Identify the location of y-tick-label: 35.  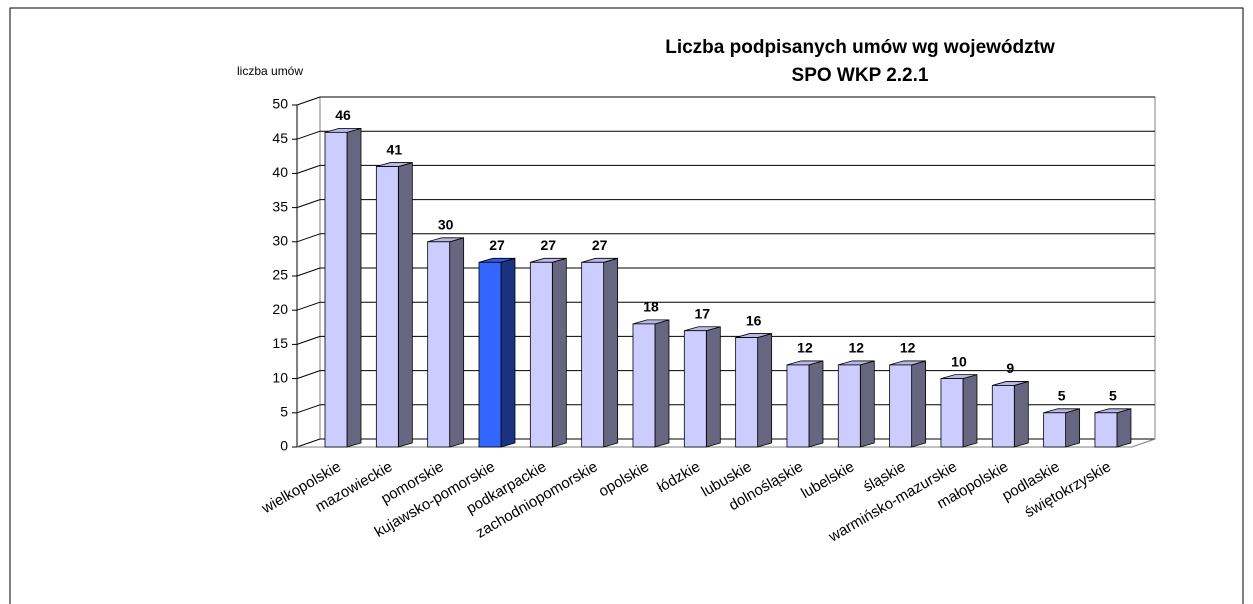
(280, 206).